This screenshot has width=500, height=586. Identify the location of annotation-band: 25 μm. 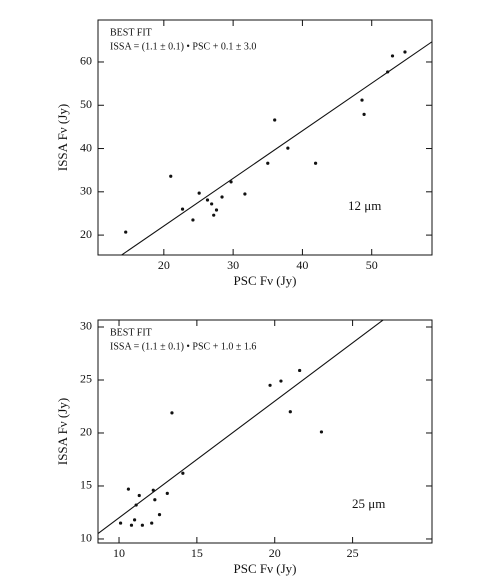
(368, 503).